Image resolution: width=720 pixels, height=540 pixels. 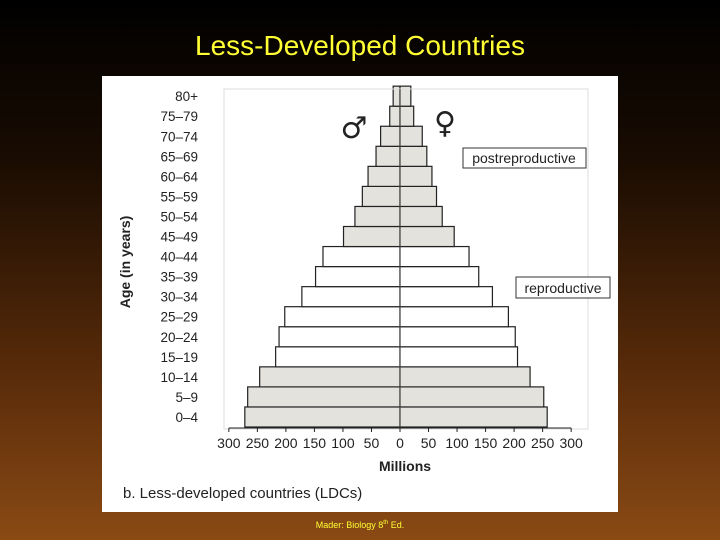 What do you see at coordinates (179, 337) in the screenshot?
I see `age-tick-label: 20–24` at bounding box center [179, 337].